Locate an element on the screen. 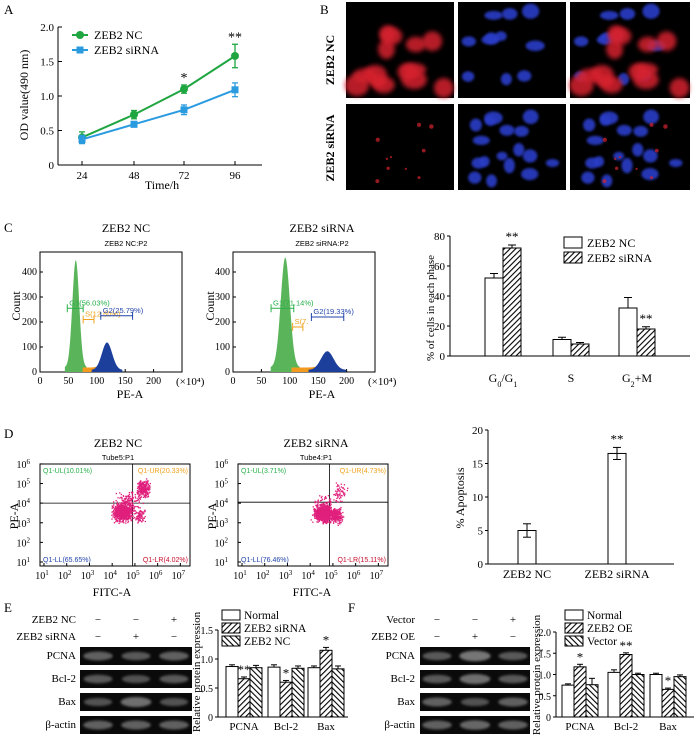 This screenshot has height=742, width=700. d-bar-xtick-label: ZEB2 siRNA is located at coordinates (616, 574).